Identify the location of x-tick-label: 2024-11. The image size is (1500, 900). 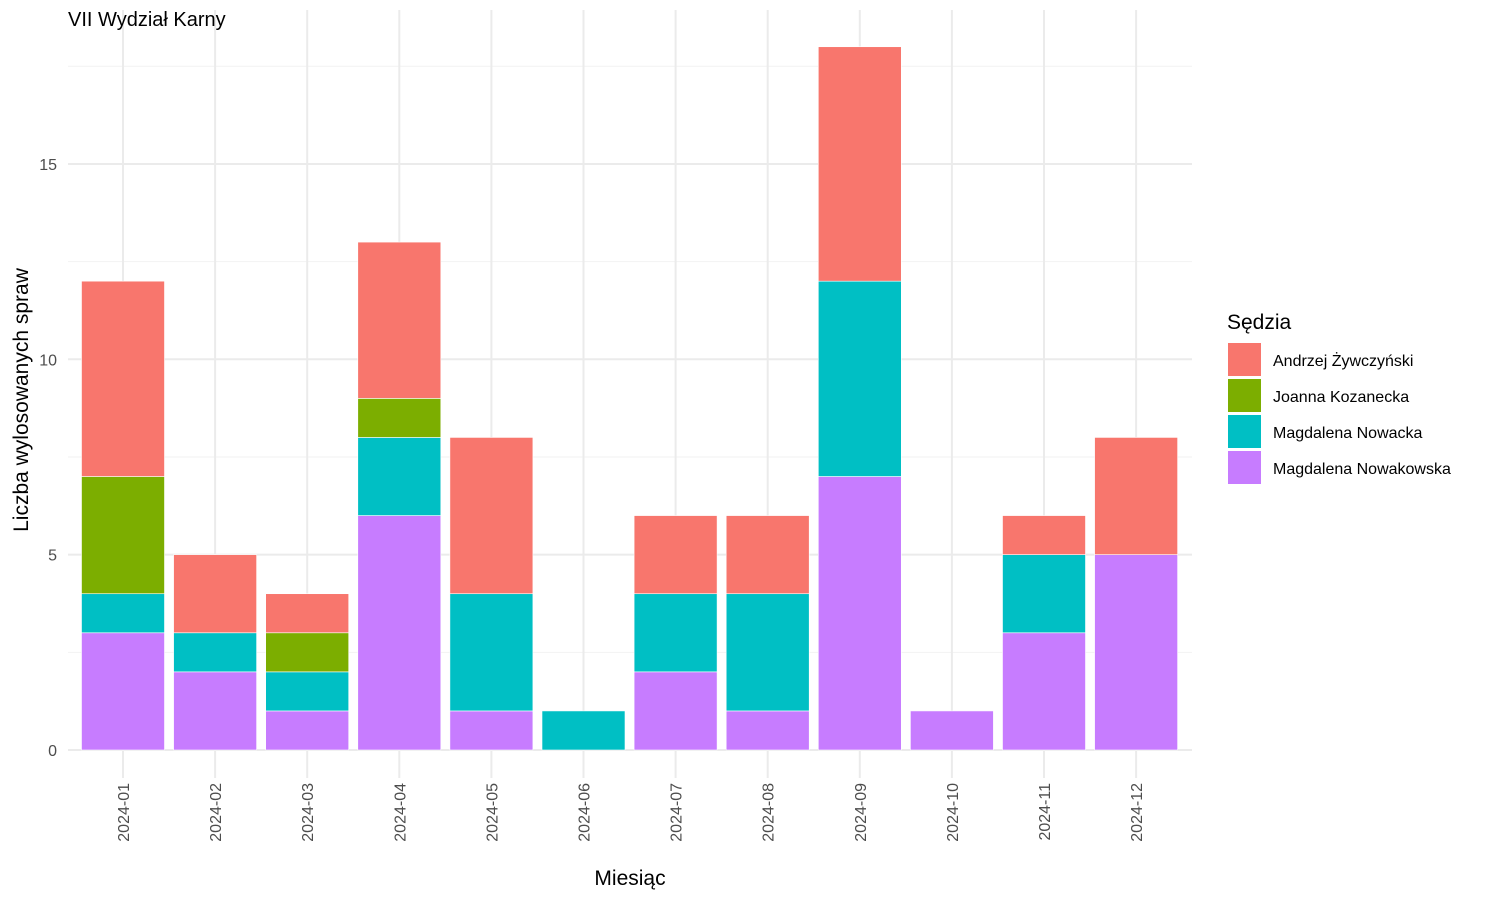
(1045, 812).